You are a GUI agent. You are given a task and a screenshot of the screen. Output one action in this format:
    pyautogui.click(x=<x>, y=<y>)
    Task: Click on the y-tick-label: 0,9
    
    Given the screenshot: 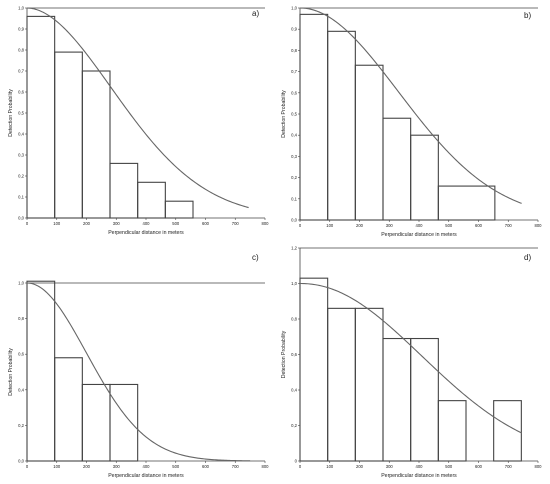 What is the action you would take?
    pyautogui.click(x=21, y=29)
    